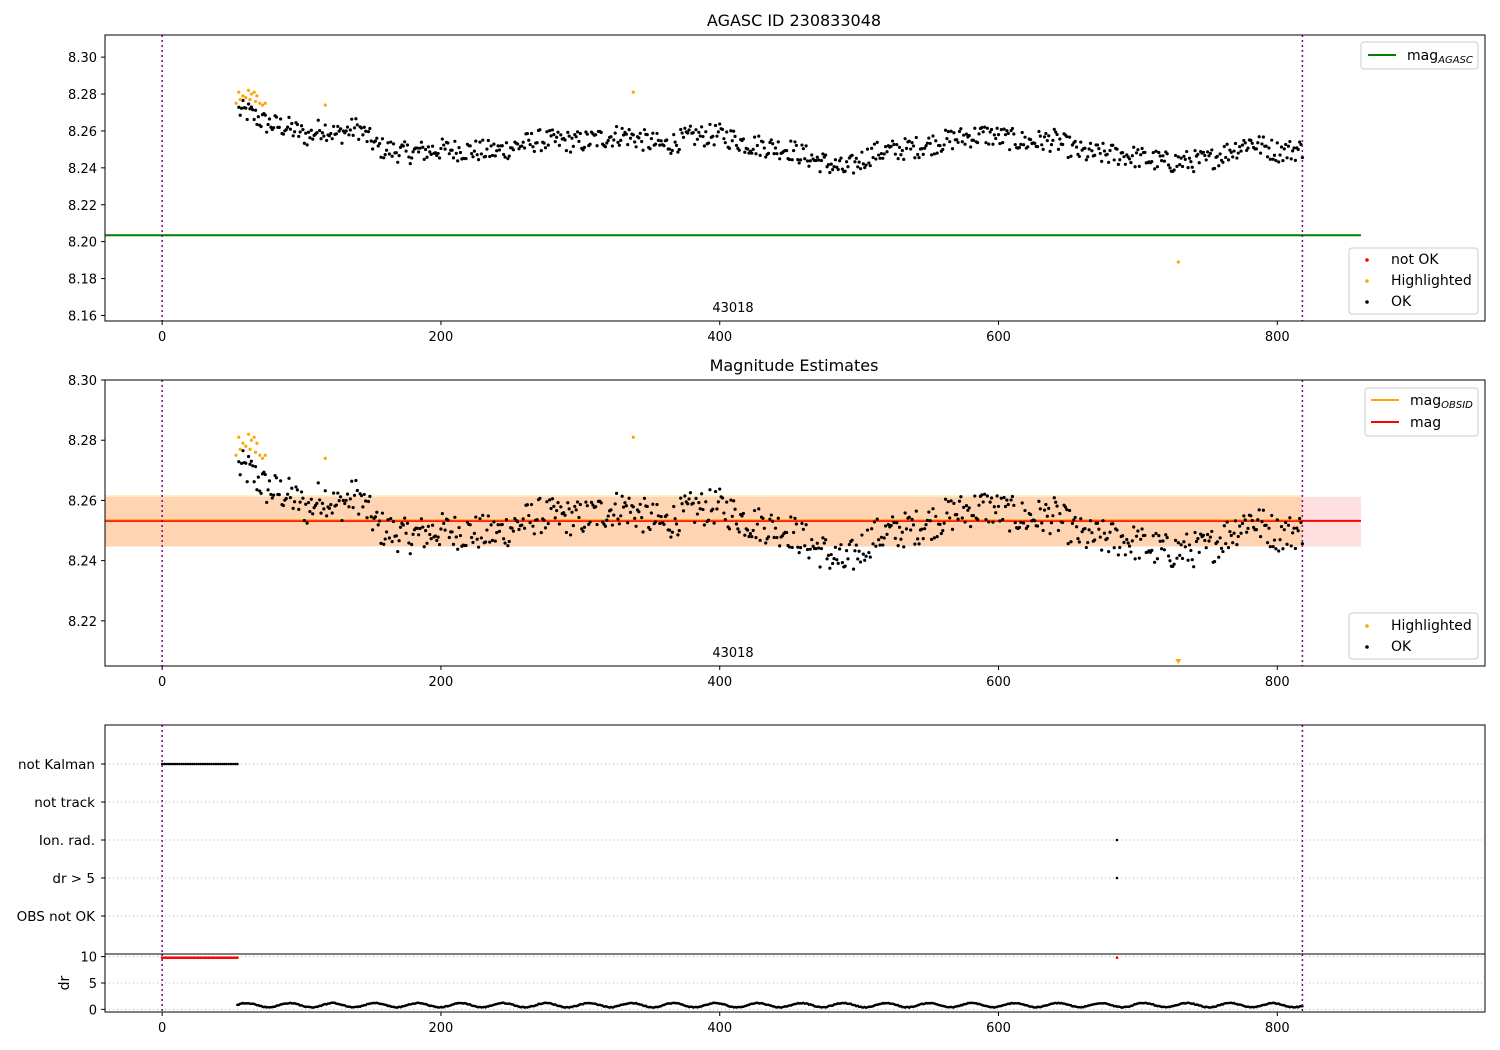 The width and height of the screenshot is (1500, 1050). Describe the element at coordinates (1401, 647) in the screenshot. I see `legend2-ok-label: OK` at that location.